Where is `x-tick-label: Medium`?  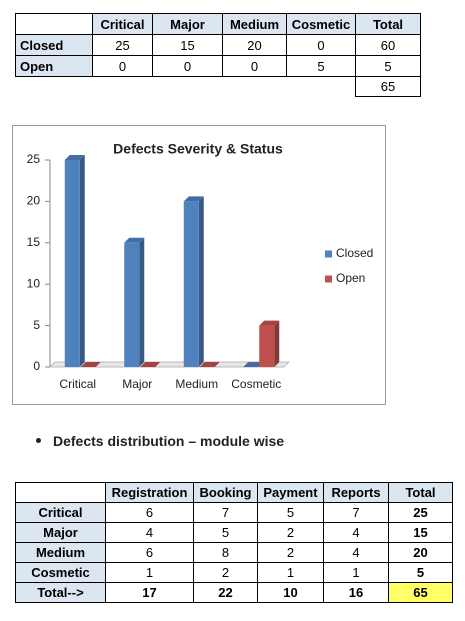
x-tick-label: Medium is located at coordinates (196, 384).